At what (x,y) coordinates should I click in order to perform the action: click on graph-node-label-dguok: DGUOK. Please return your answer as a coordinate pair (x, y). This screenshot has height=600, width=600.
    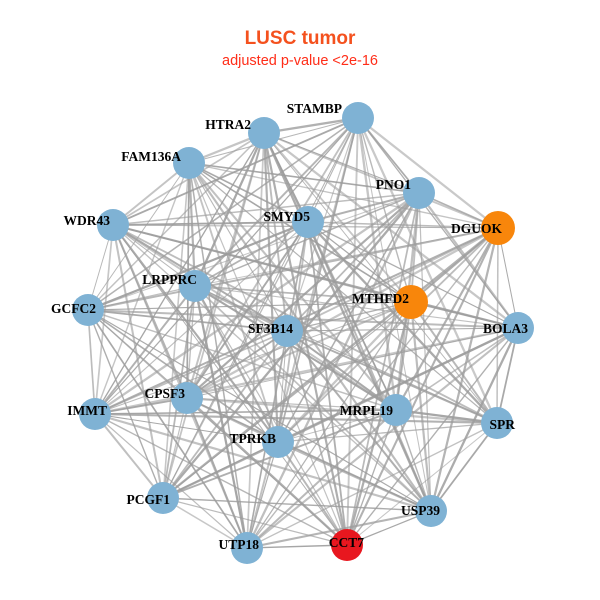
    Looking at the image, I should click on (477, 228).